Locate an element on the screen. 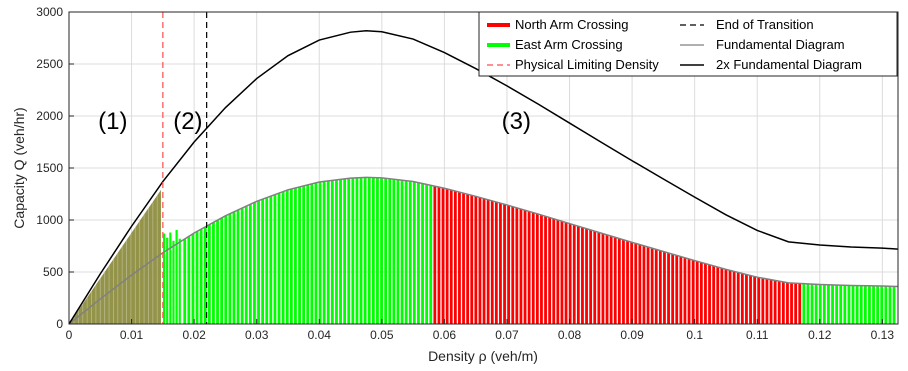 The height and width of the screenshot is (371, 908). y-tick-label: 2000 is located at coordinates (49, 116).